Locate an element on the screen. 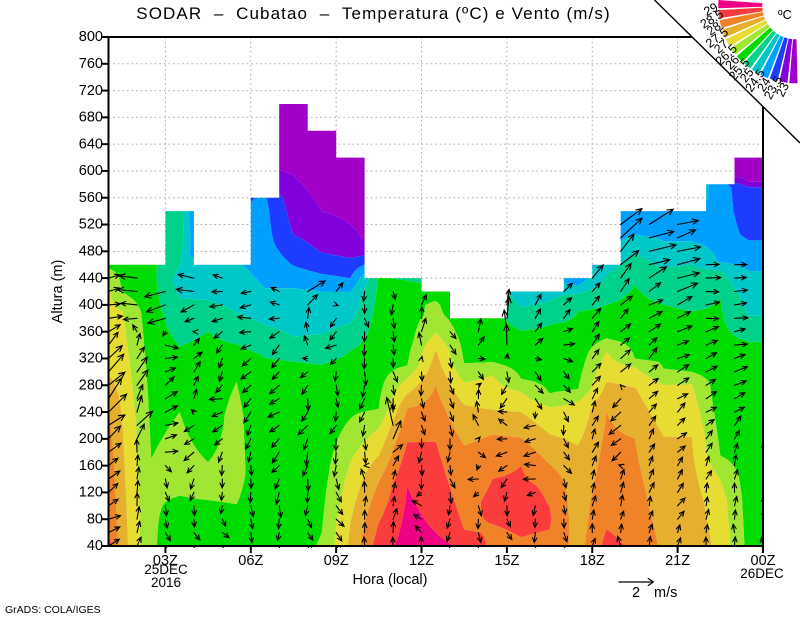 Image resolution: width=800 pixels, height=618 pixels. svg-text: 06Z is located at coordinates (250, 561).